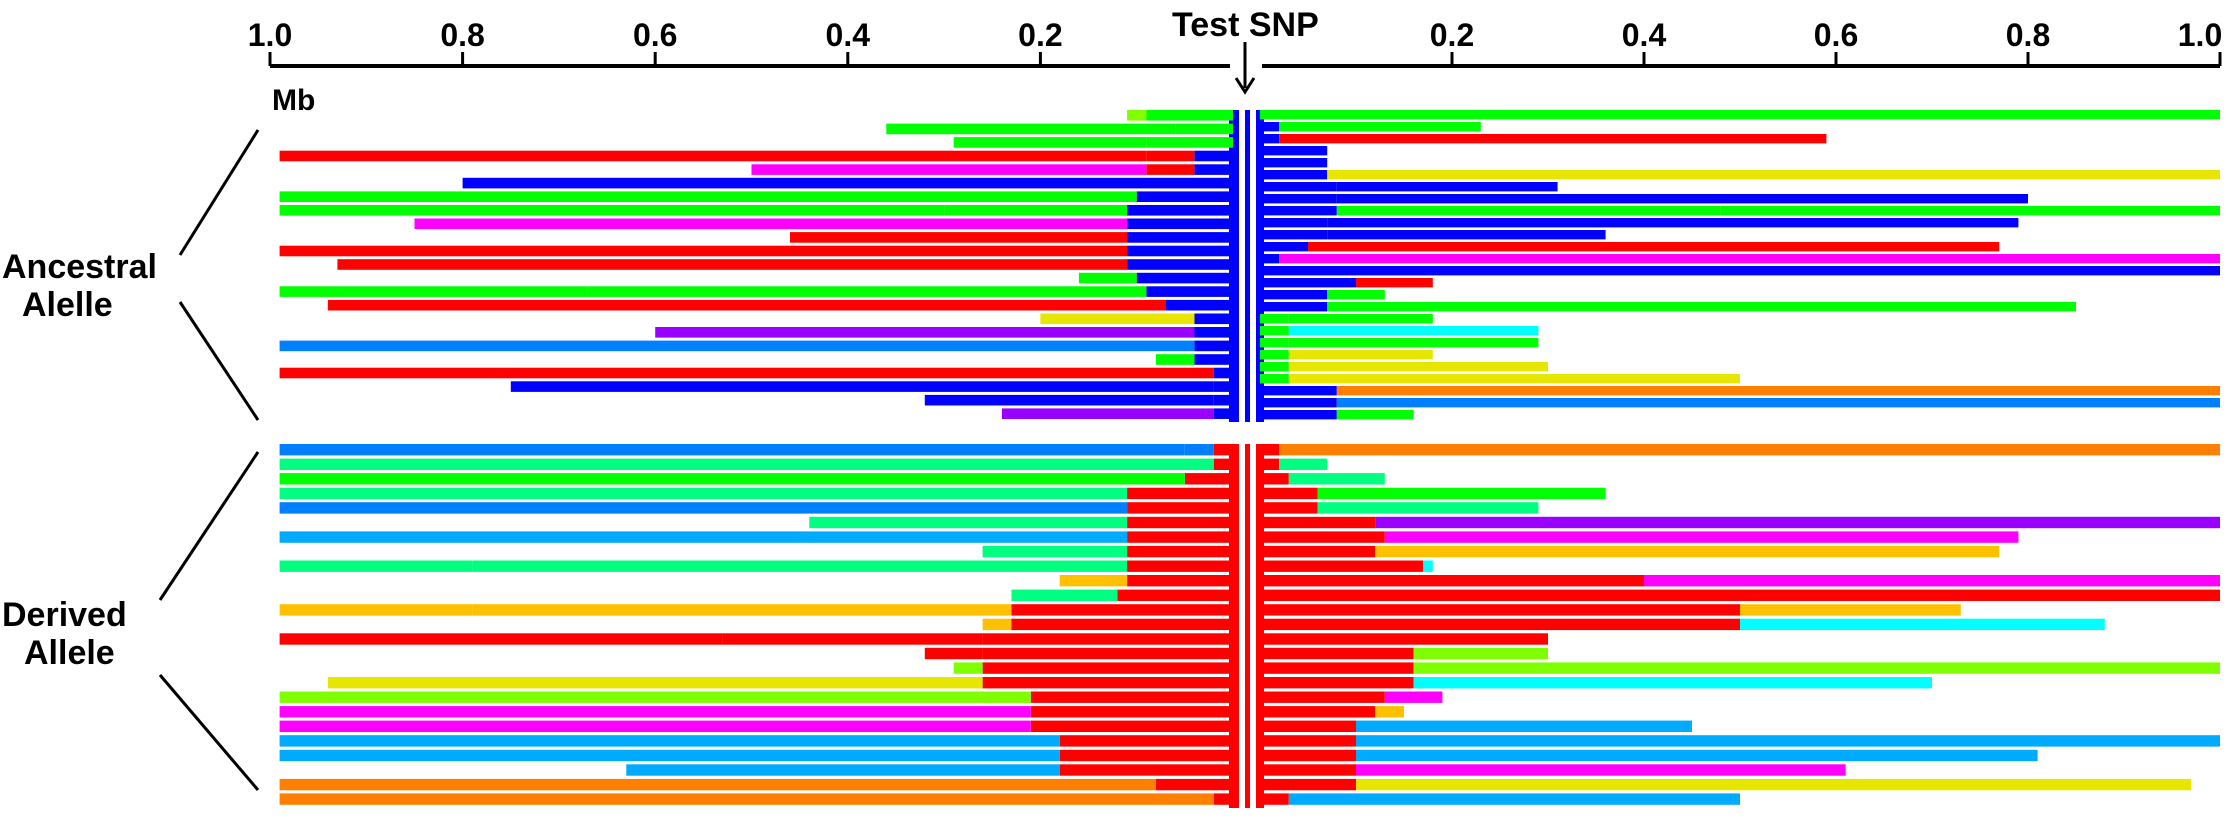  I want to click on ancestral-bracket, so click(219, 275).